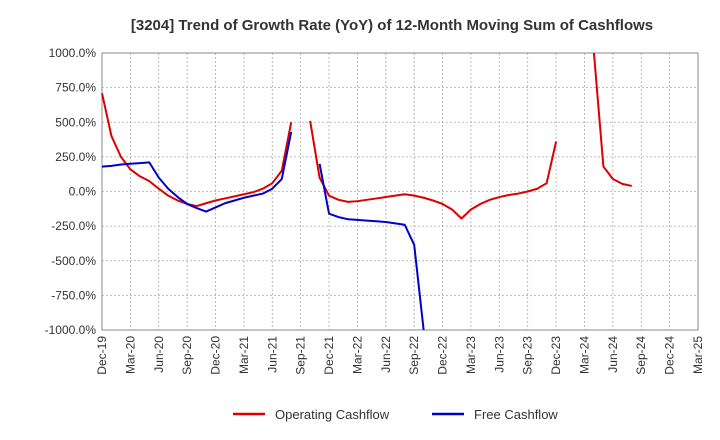  I want to click on x-tick-label: Jun-20, so click(159, 354).